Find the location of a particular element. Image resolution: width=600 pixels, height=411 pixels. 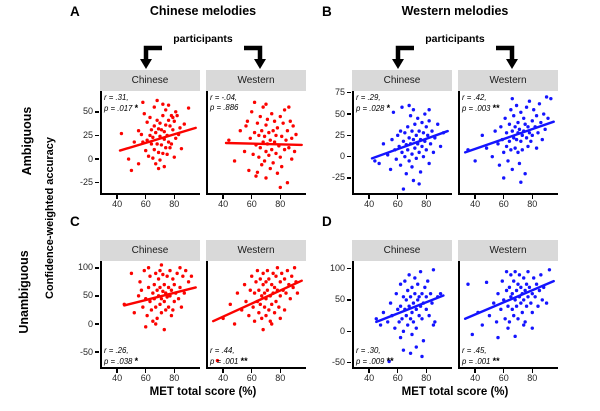

participants-arrow-left-icon is located at coordinates (403, 57).